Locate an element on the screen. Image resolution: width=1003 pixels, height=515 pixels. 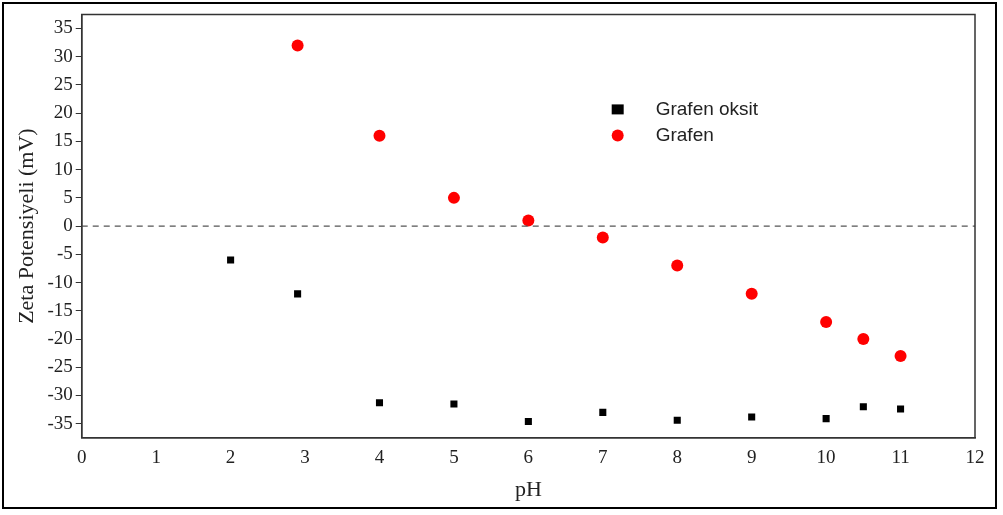
y-tick-label: -10 is located at coordinates (60, 281).